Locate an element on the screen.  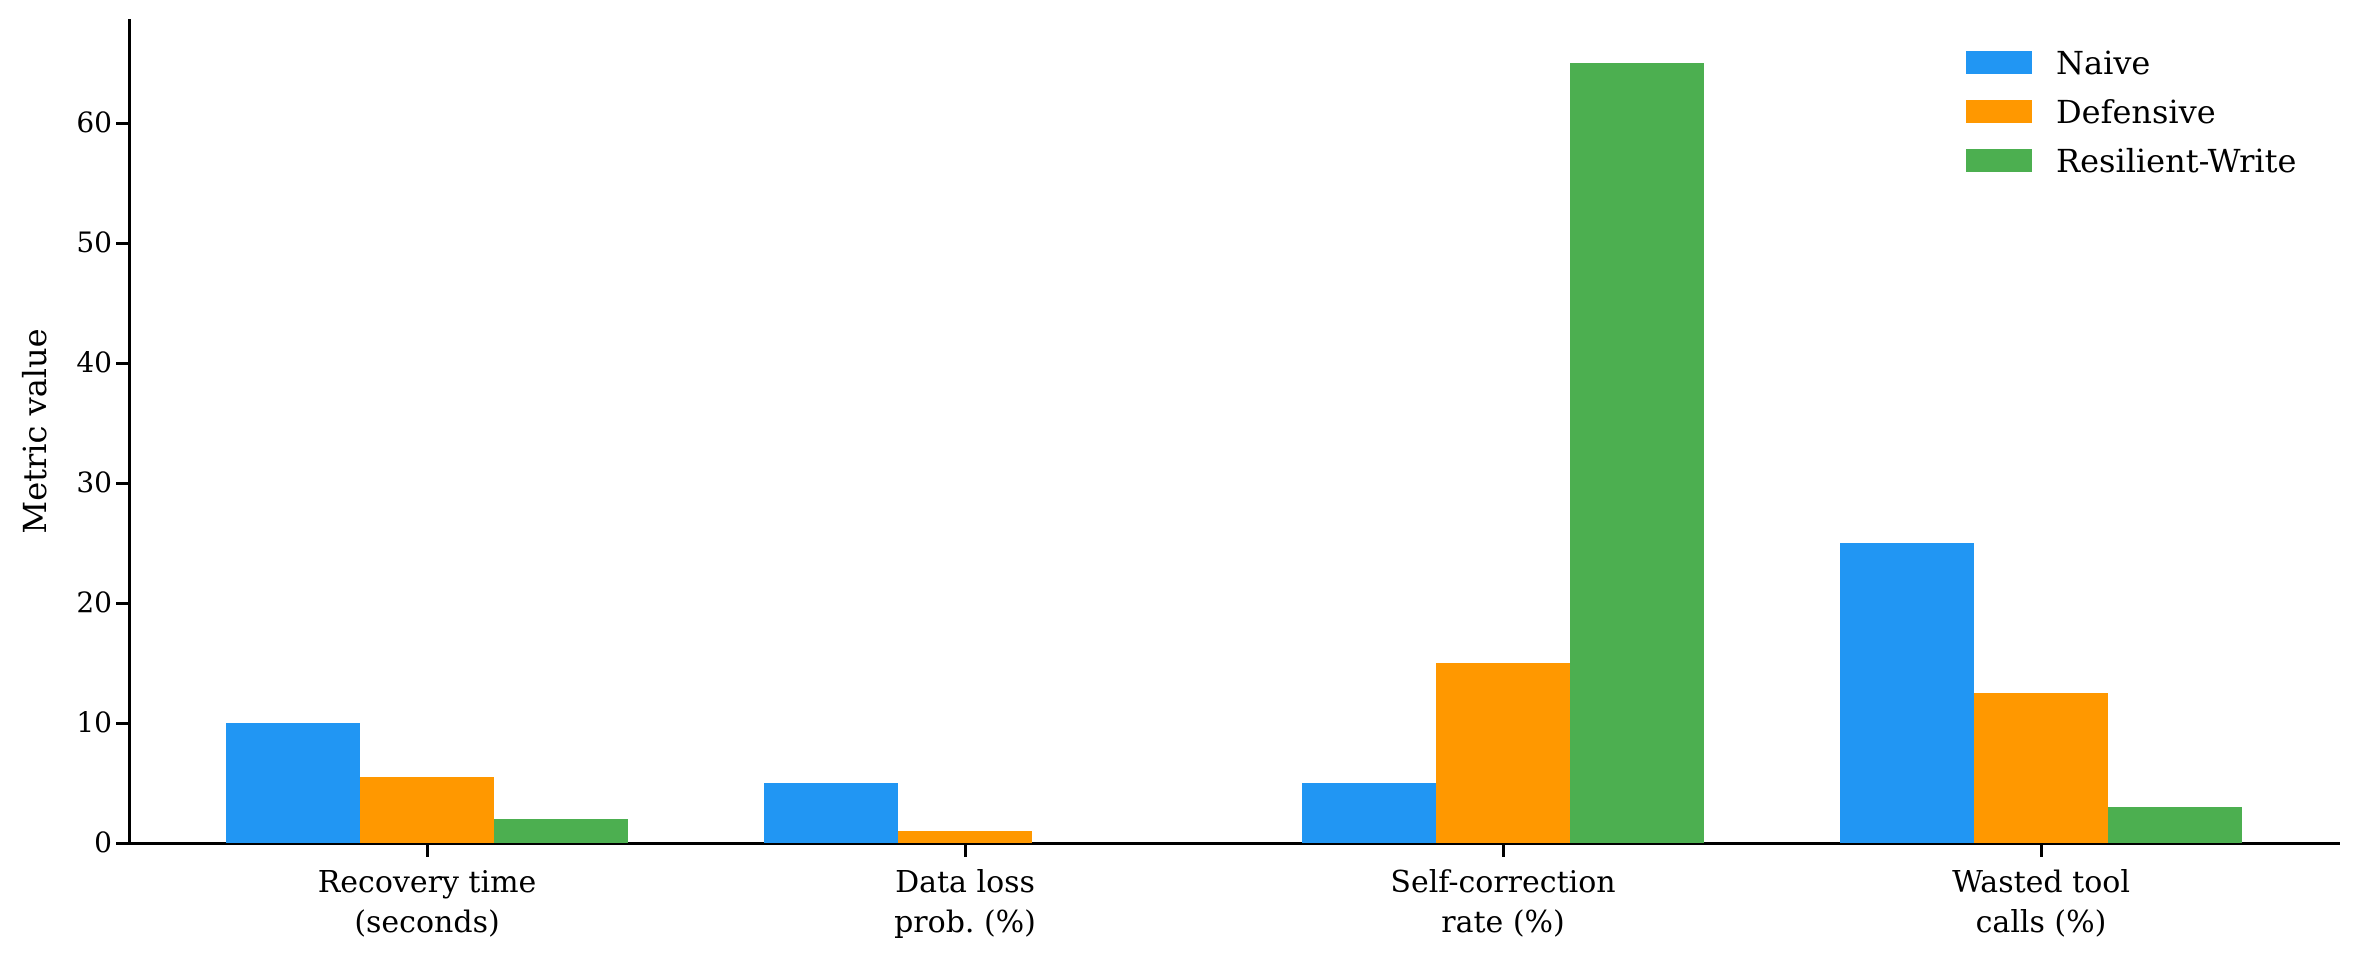
x-category-label-data-loss: Data loss prob. (%) is located at coordinates (965, 902).